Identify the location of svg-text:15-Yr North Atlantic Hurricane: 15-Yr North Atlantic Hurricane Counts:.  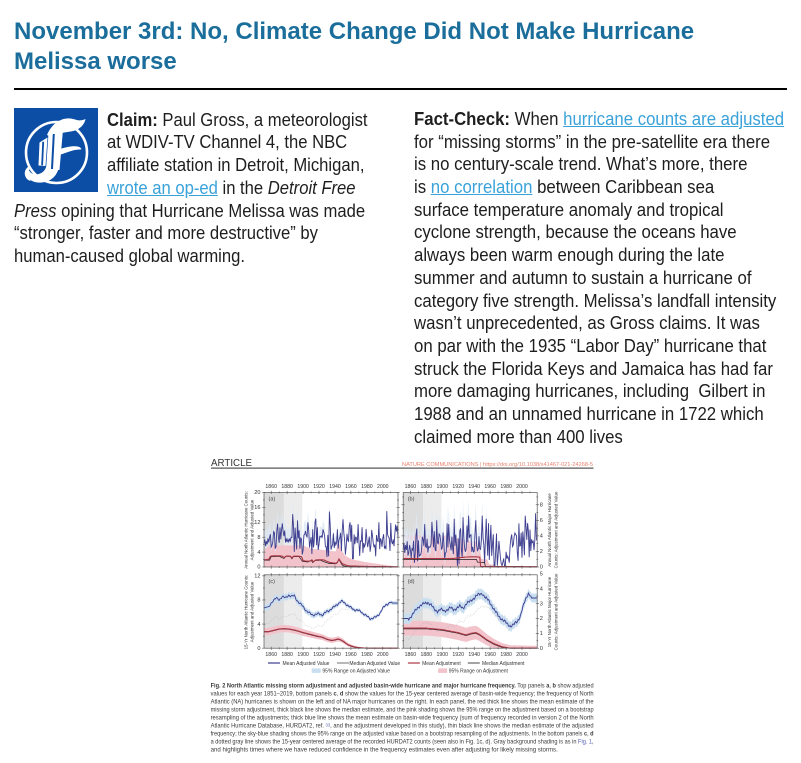
(246, 612).